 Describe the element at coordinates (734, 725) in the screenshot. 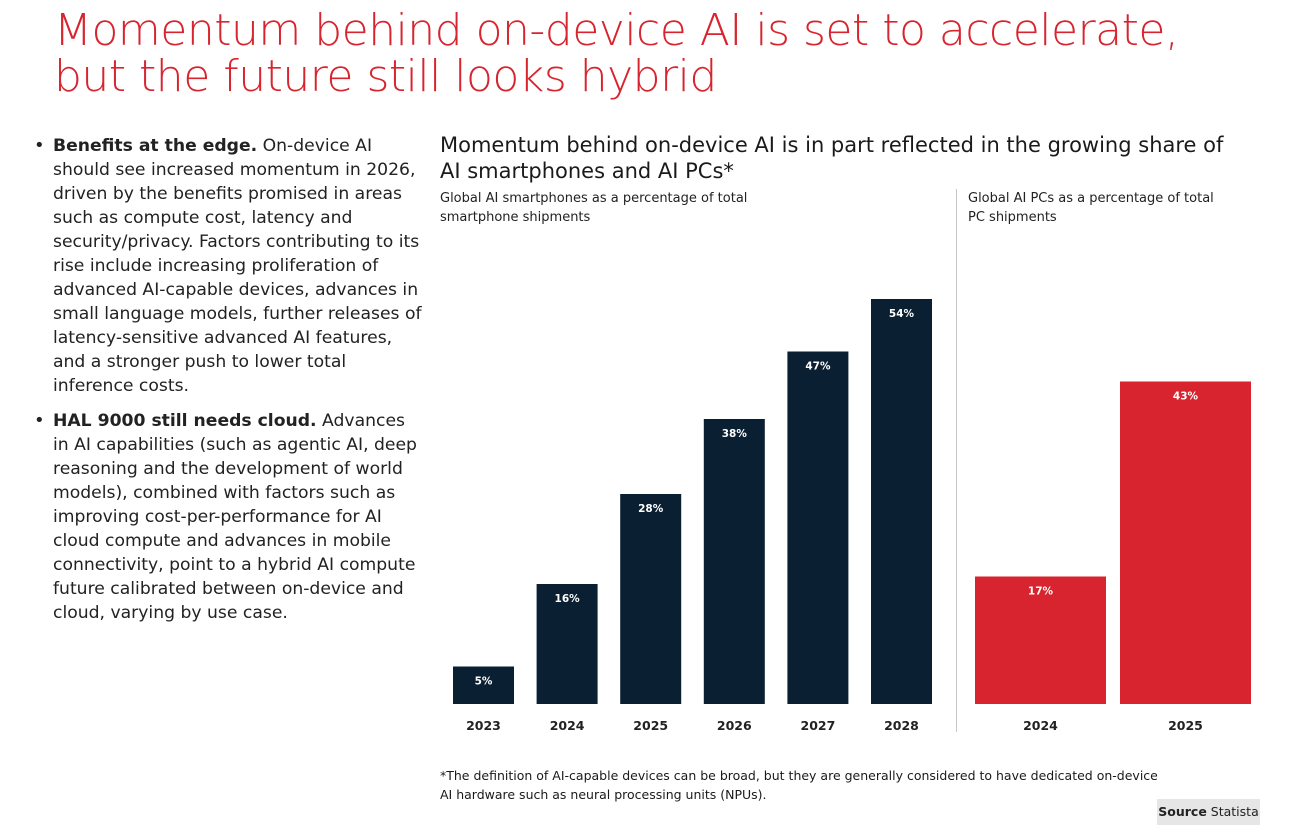

I see `smartphone-tick-label-2026: 2026` at that location.